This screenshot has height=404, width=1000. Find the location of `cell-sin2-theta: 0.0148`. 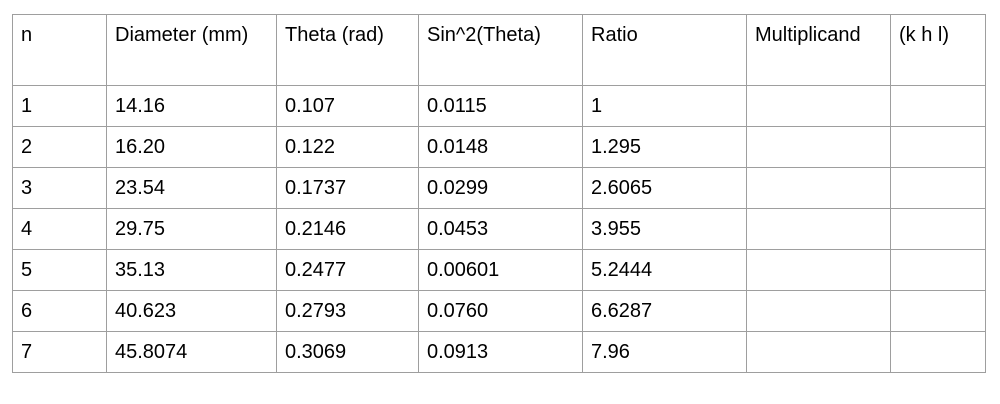

cell-sin2-theta: 0.0148 is located at coordinates (500, 147).